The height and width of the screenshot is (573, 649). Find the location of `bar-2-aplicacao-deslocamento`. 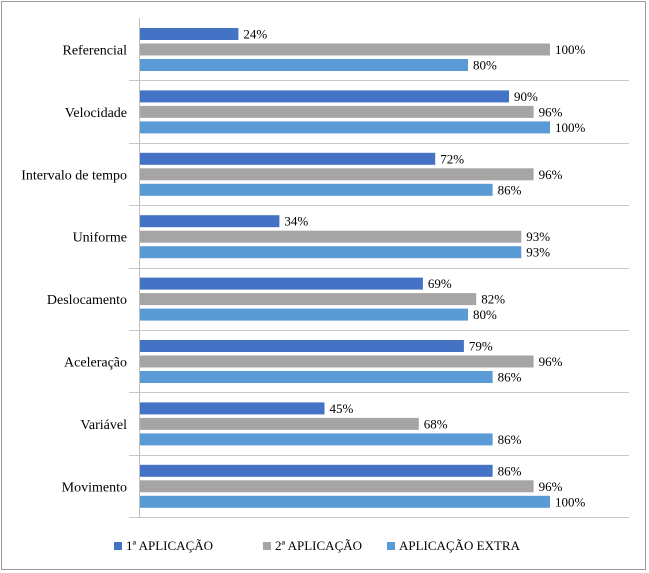

bar-2-aplicacao-deslocamento is located at coordinates (308, 299).